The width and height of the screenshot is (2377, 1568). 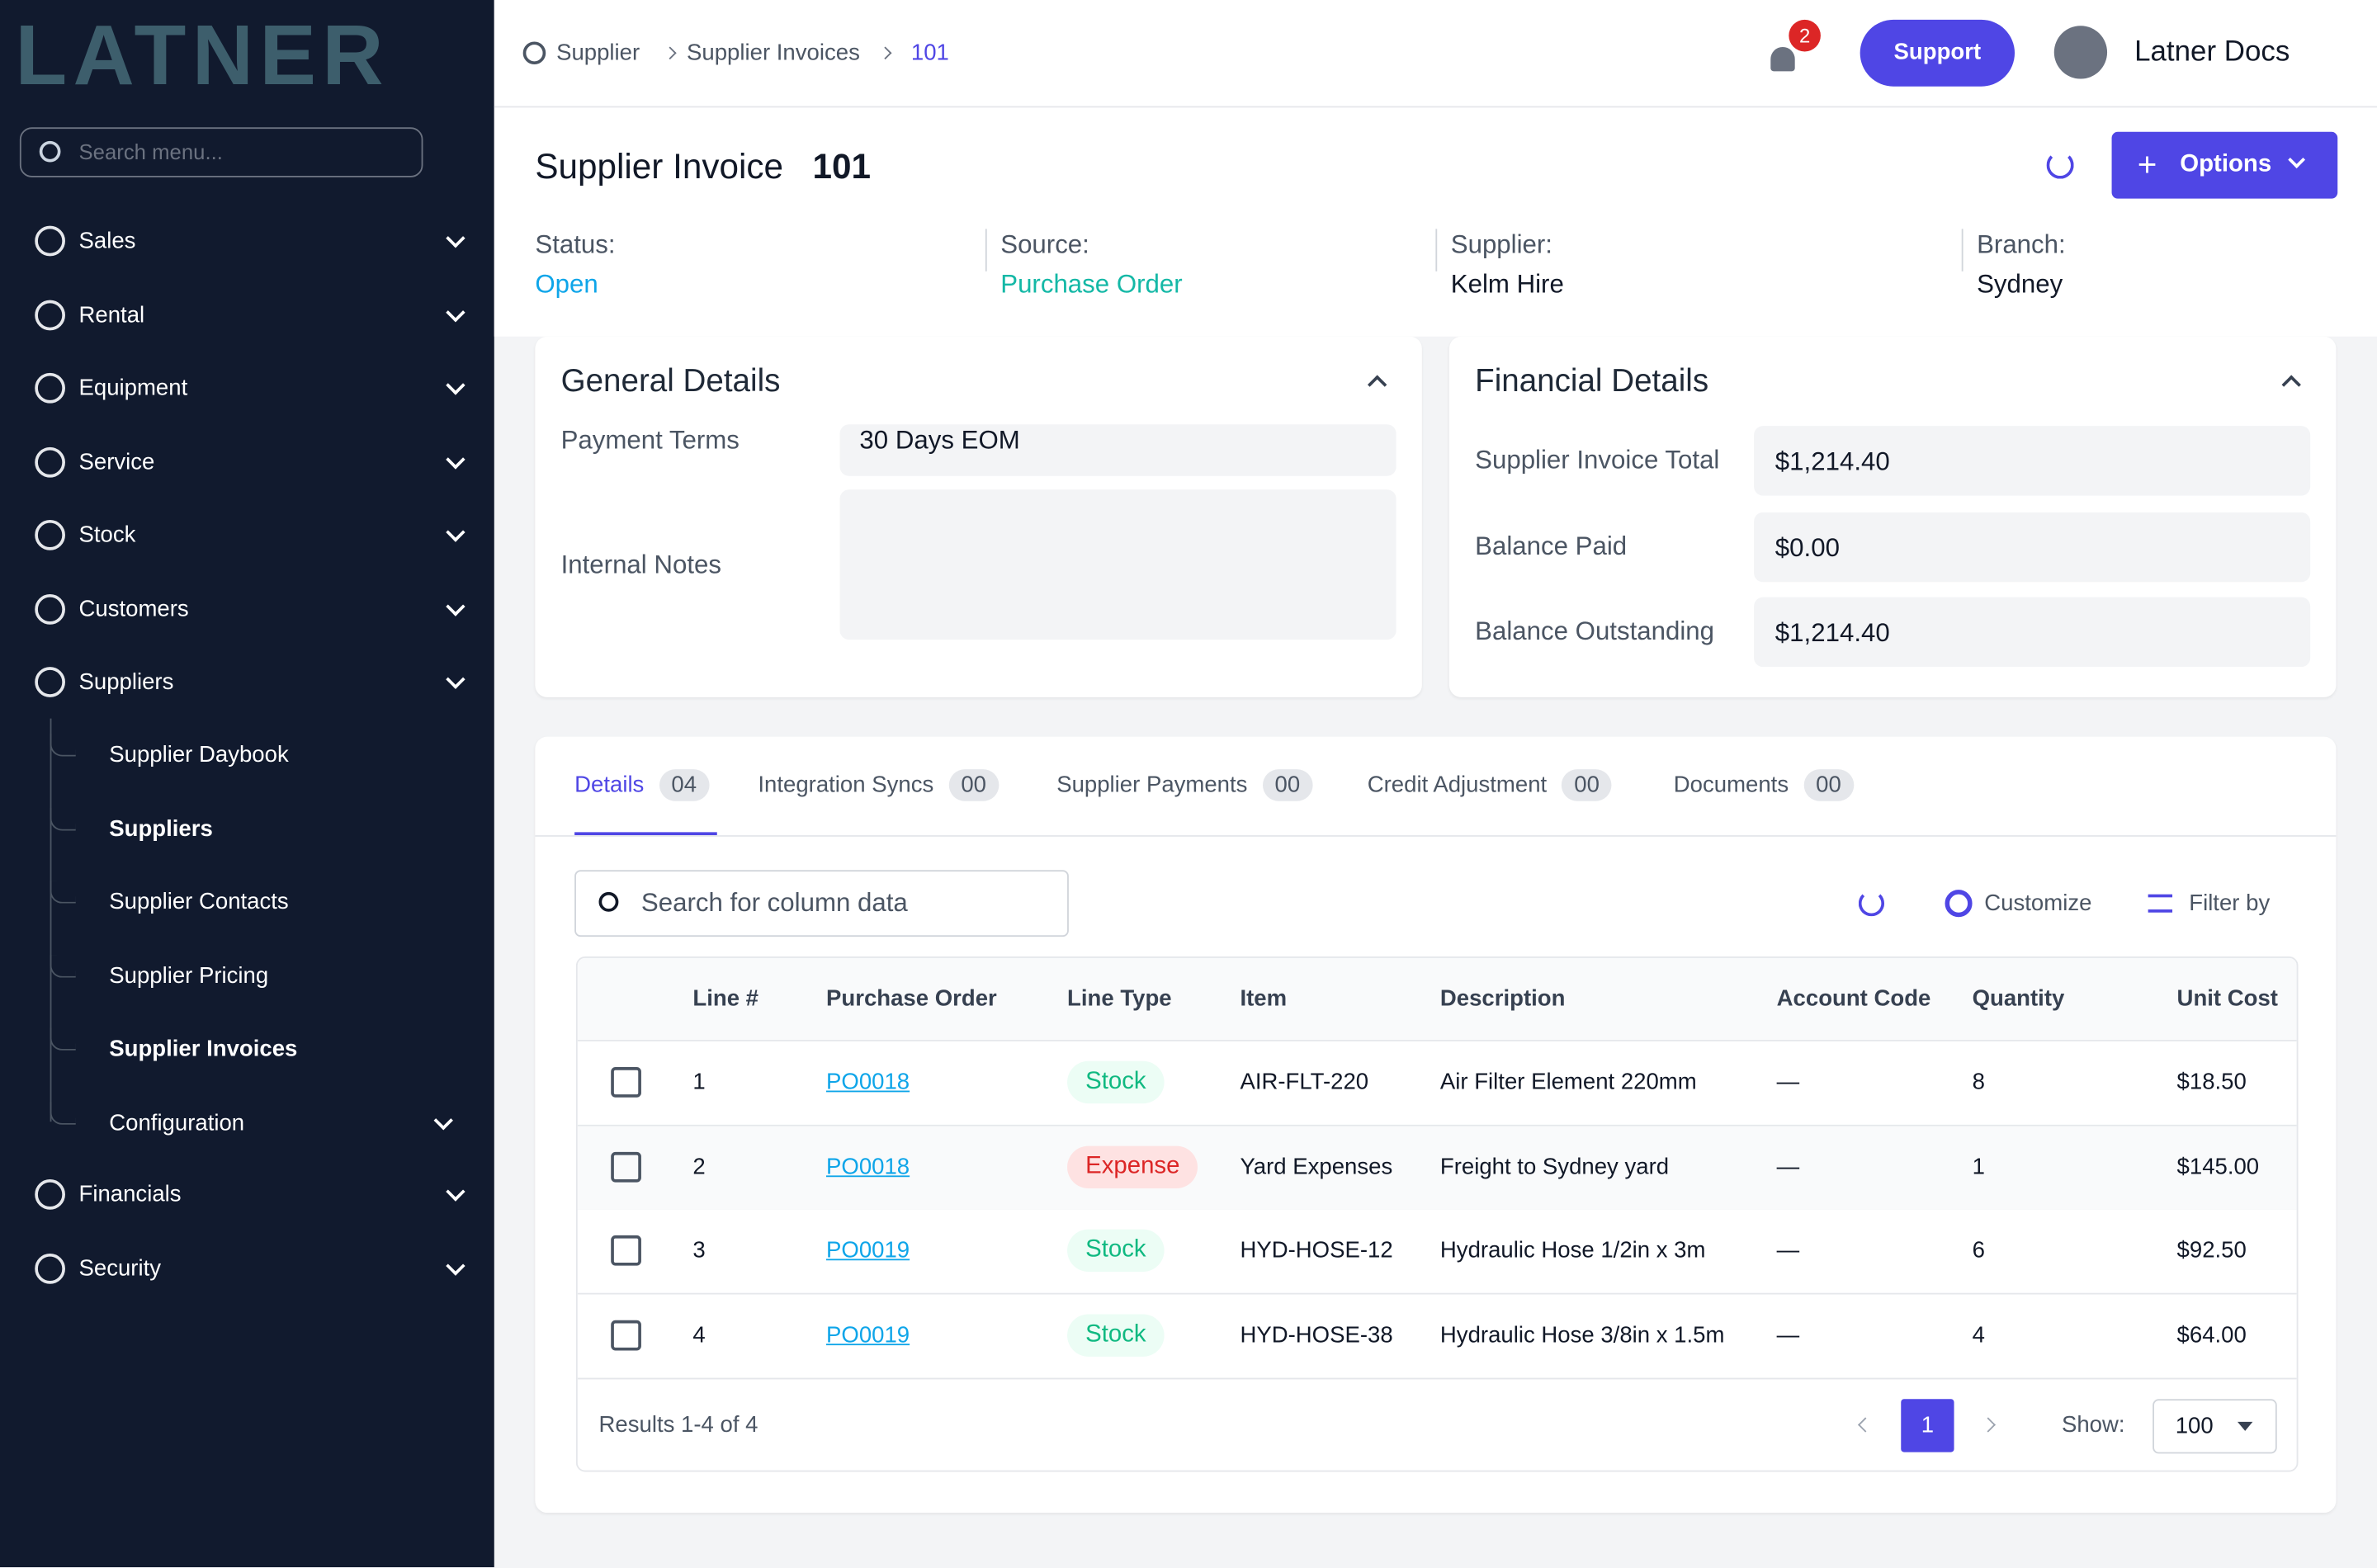 What do you see at coordinates (203, 1049) in the screenshot?
I see `submenu-item: Supplier Invoices` at bounding box center [203, 1049].